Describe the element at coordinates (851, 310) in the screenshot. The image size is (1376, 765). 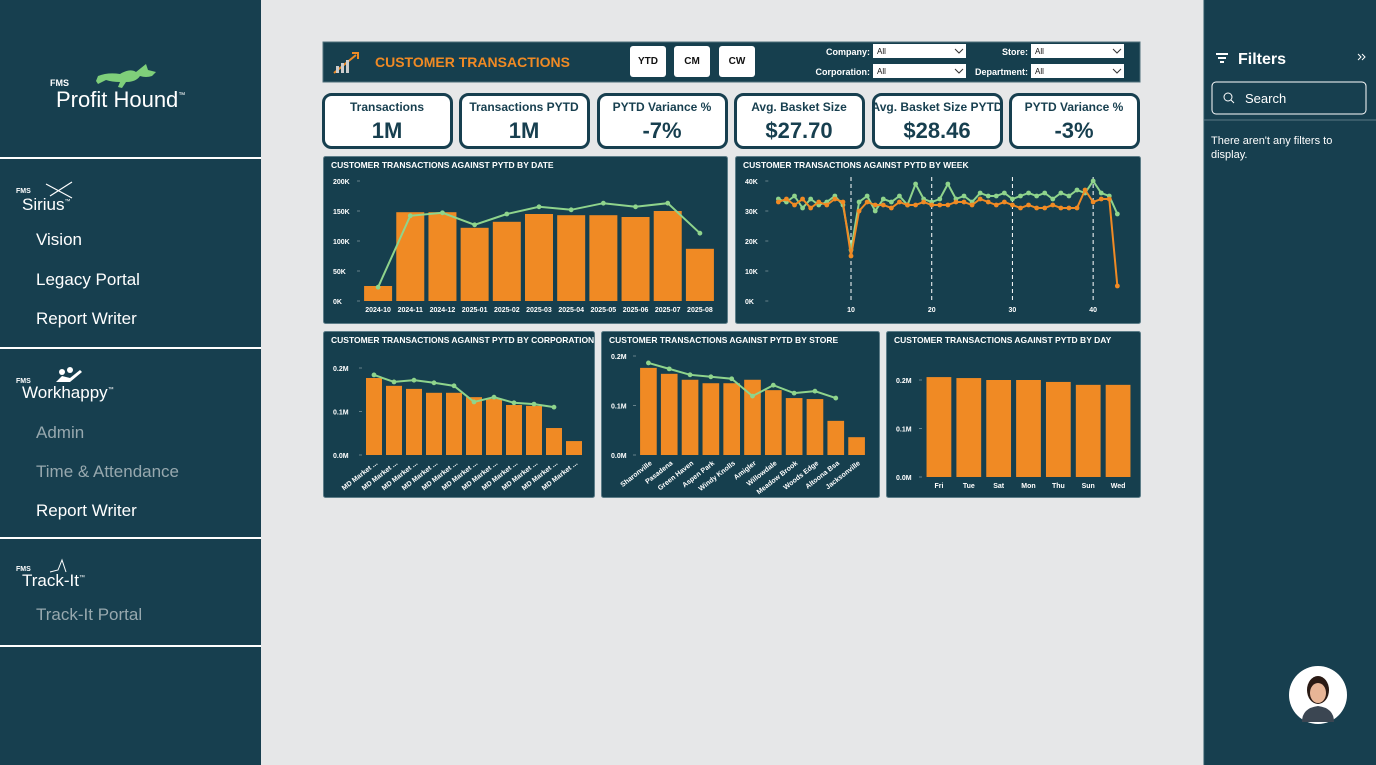
I see `x-tick-label: 10` at that location.